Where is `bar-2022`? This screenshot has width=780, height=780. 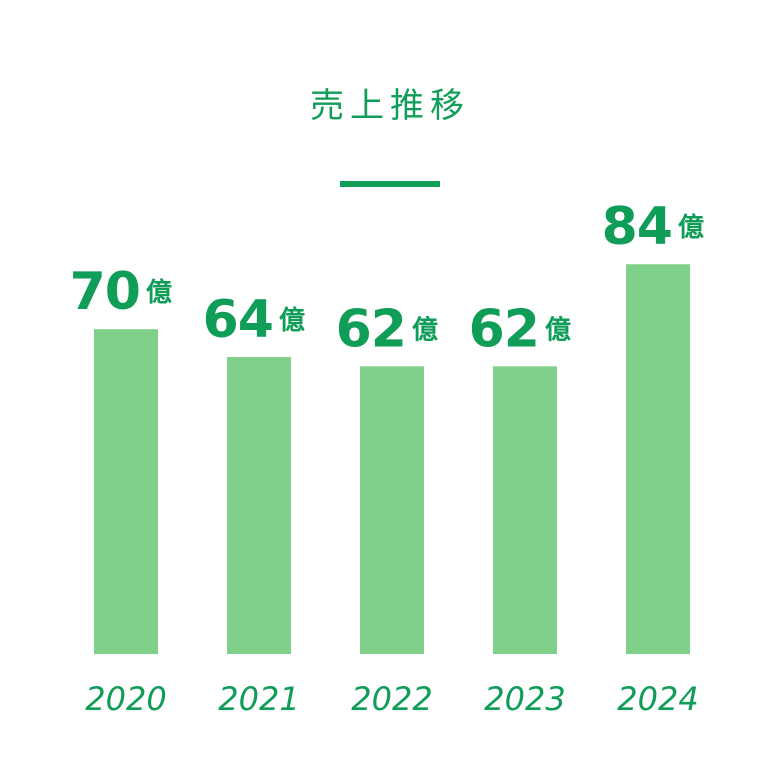
bar-2022 is located at coordinates (392, 510).